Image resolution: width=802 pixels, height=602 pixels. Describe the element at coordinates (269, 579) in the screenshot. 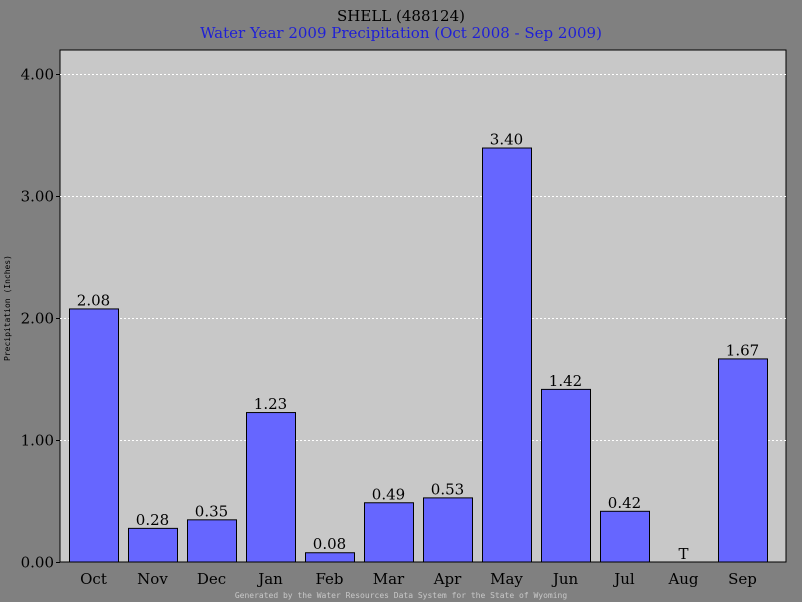

I see `x-tick-label-jan: Jan` at that location.